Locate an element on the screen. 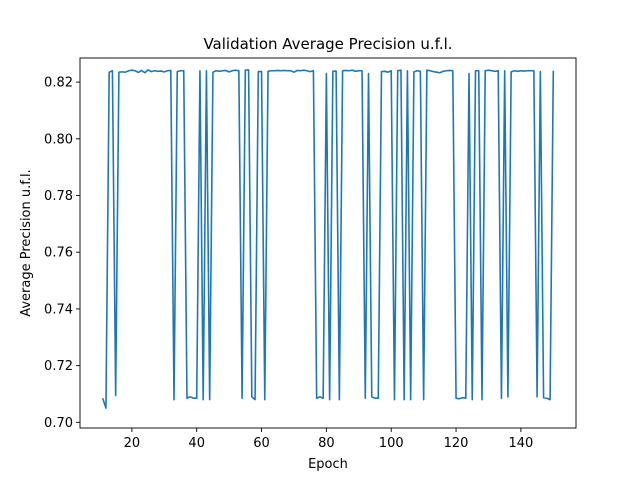 The width and height of the screenshot is (640, 480). chart-title: Validation Average Precision u.f.l. is located at coordinates (327, 44).